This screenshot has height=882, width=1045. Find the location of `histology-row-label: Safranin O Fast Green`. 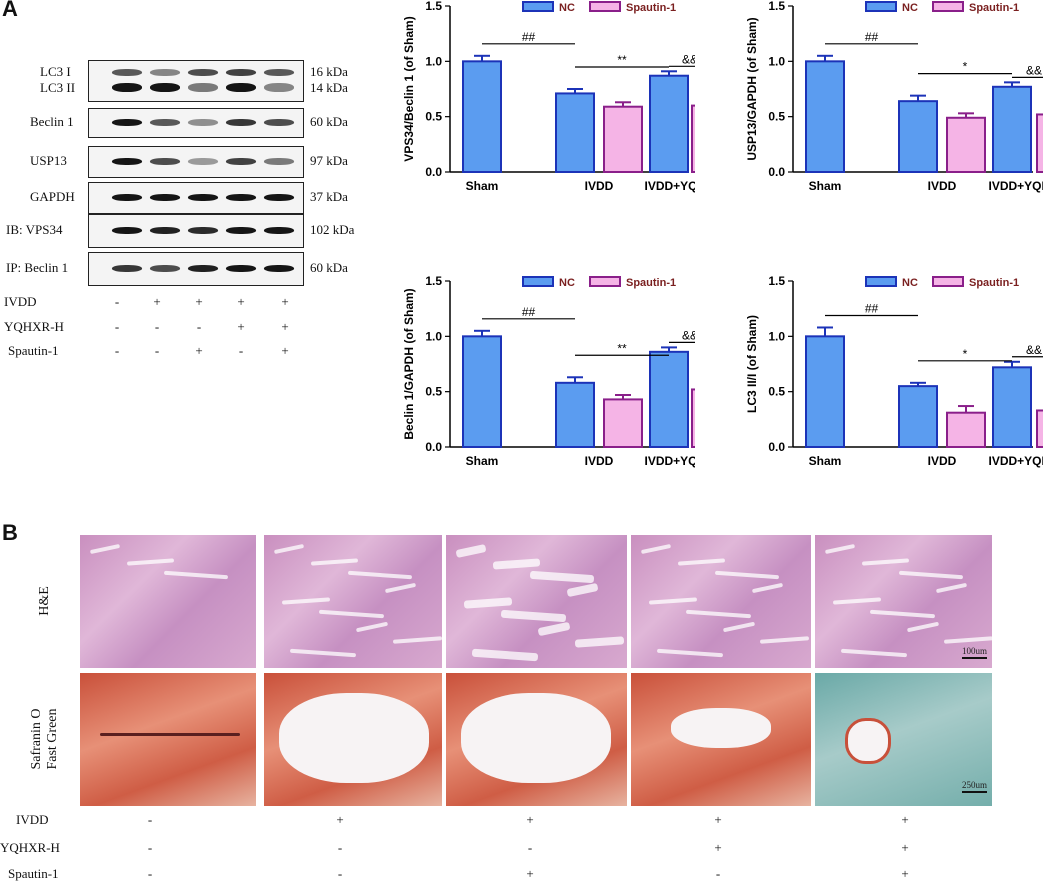

histology-row-label: Safranin O Fast Green is located at coordinates (44, 738).